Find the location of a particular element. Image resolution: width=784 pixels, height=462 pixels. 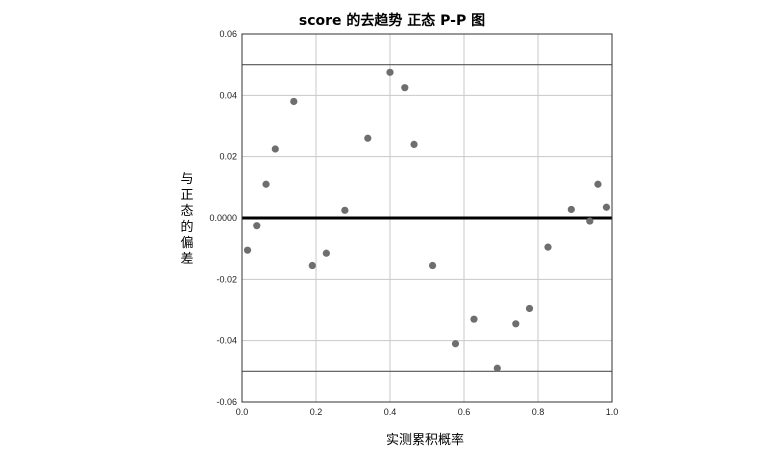

chart-title: score 的去趋势 正态 P-P 图 is located at coordinates (392, 20).